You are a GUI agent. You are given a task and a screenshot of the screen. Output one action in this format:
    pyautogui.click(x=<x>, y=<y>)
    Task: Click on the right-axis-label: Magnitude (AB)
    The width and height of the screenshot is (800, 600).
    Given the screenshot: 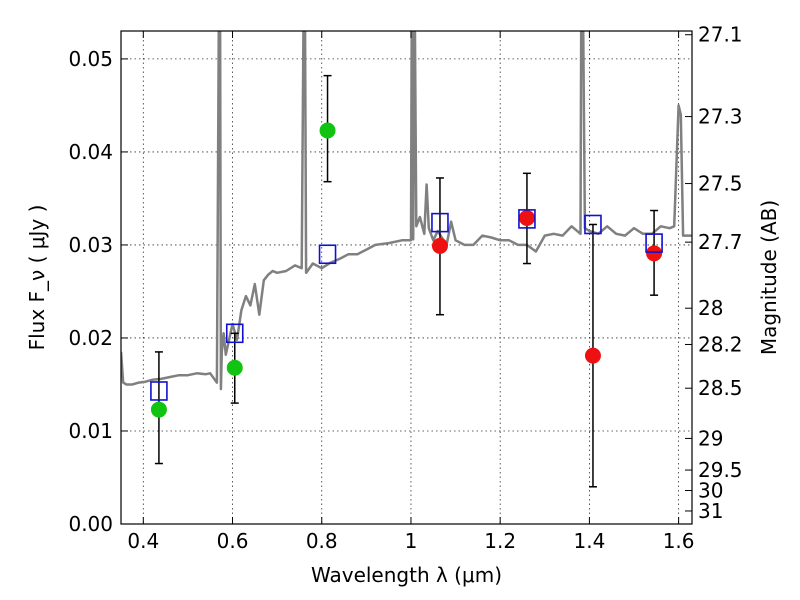 What is the action you would take?
    pyautogui.click(x=769, y=277)
    